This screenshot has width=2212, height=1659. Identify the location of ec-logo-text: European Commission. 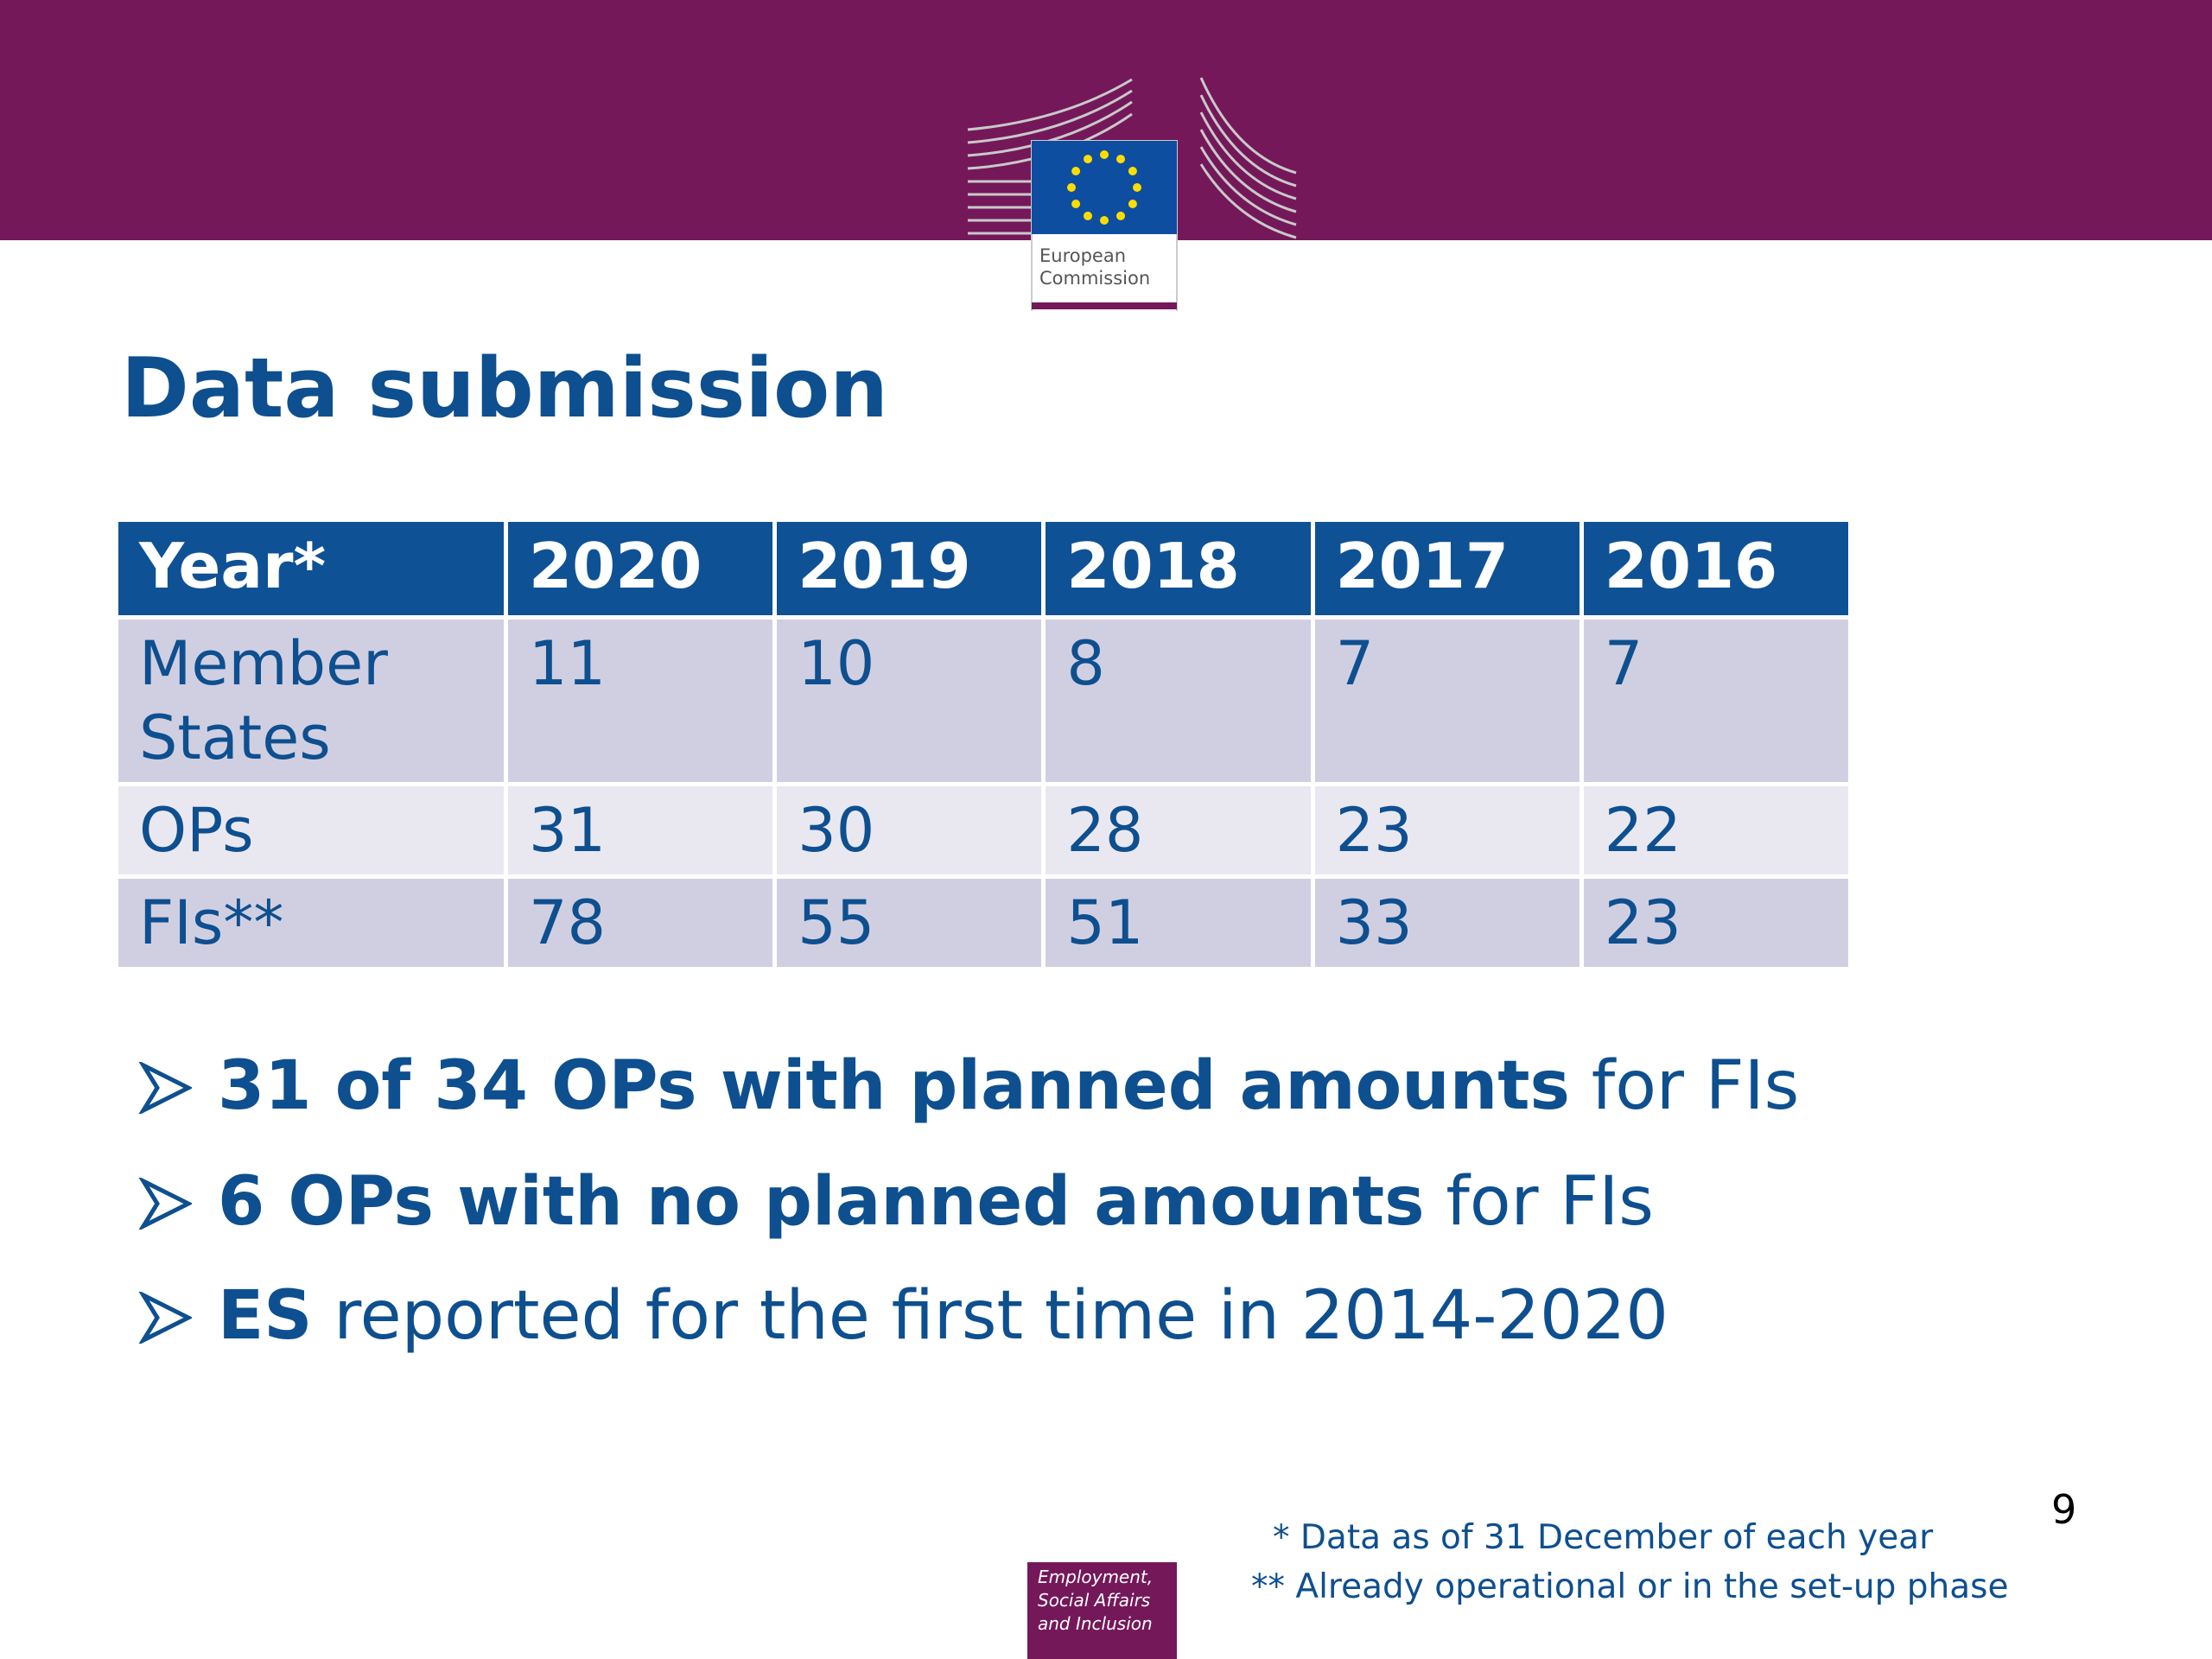
(1094, 267).